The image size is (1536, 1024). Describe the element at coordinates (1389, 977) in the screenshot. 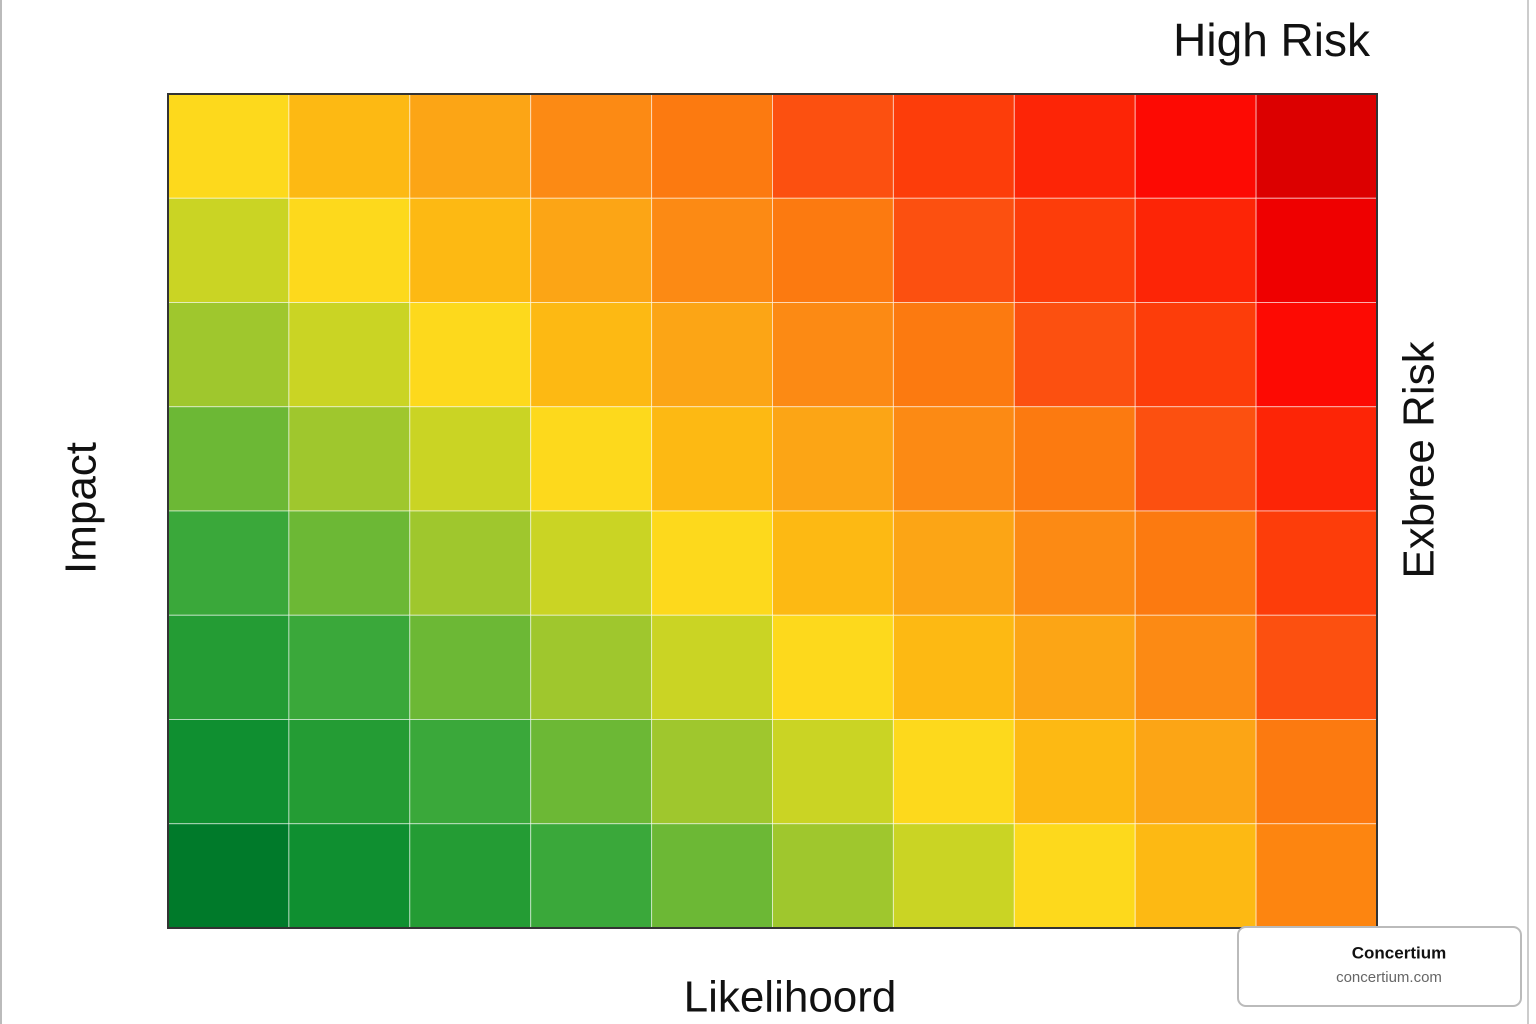

I see `watermark-url: concertium.com` at that location.